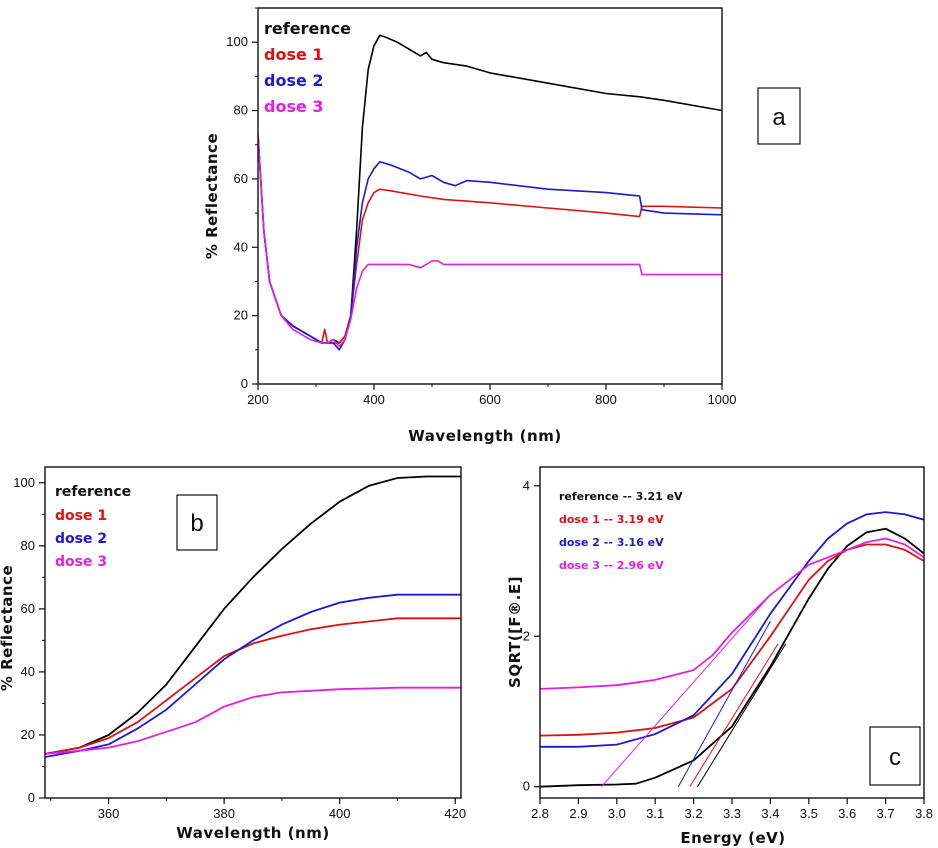 This screenshot has width=938, height=848. I want to click on panel-c-series, so click(732, 649).